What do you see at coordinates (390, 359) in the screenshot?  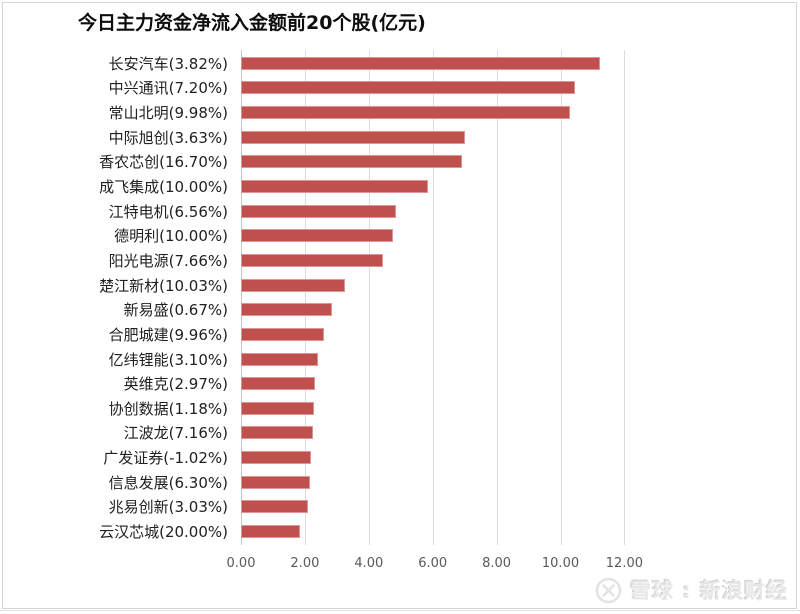 I see `bar-row: 亿纬锂能(3.10%)` at bounding box center [390, 359].